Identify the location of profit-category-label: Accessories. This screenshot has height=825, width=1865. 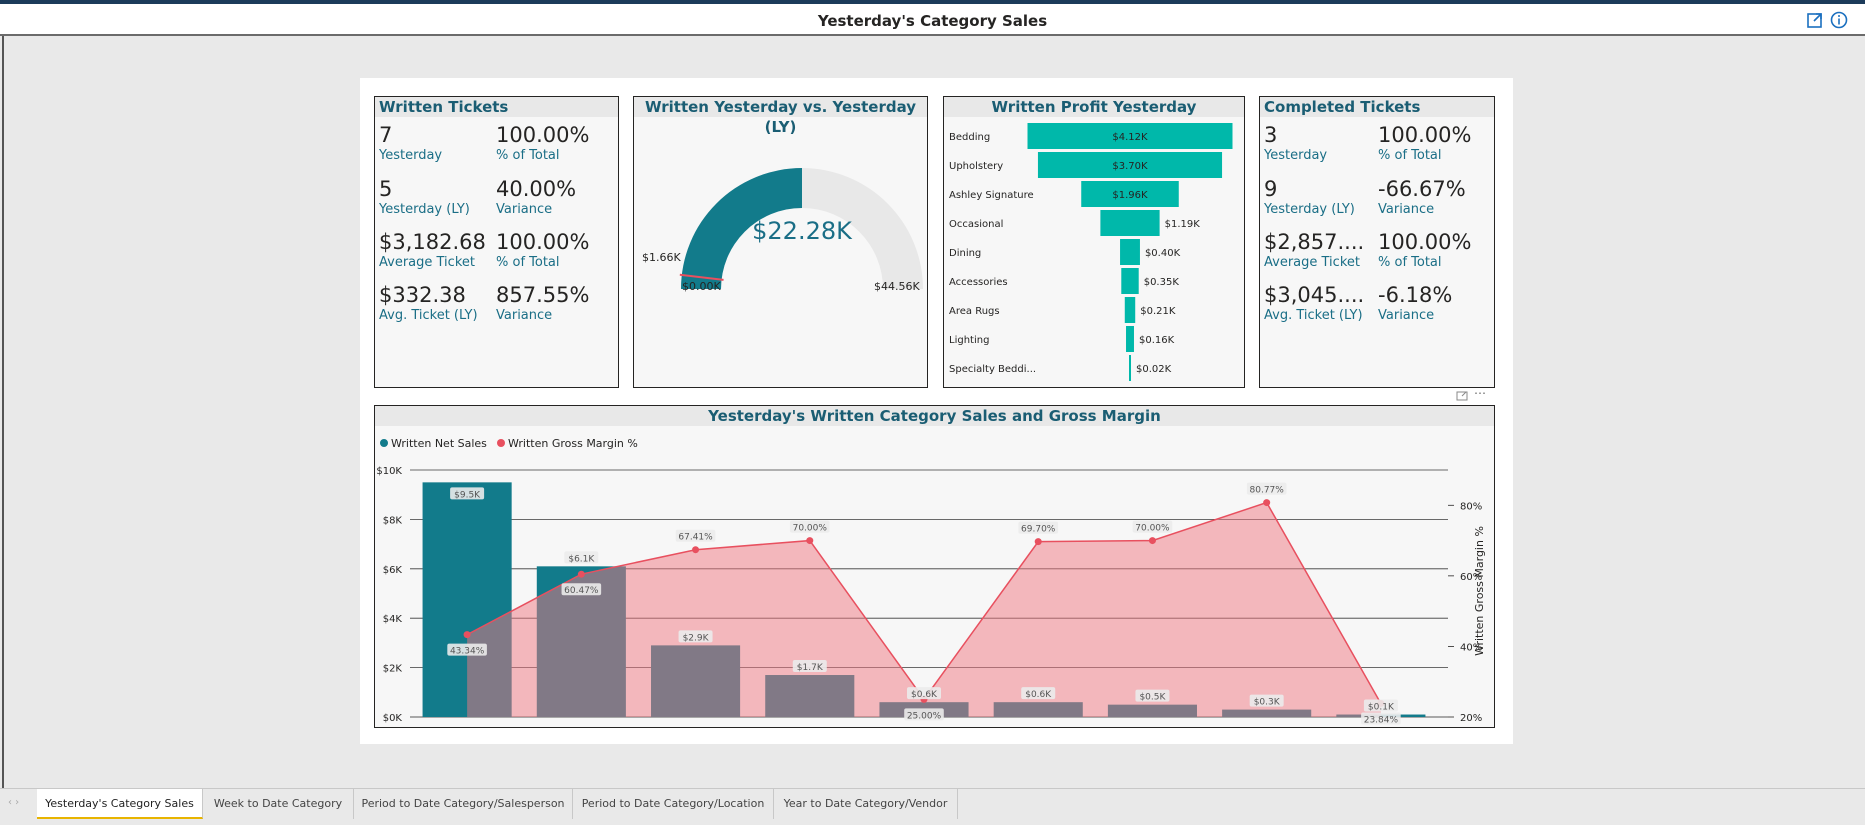
(978, 282).